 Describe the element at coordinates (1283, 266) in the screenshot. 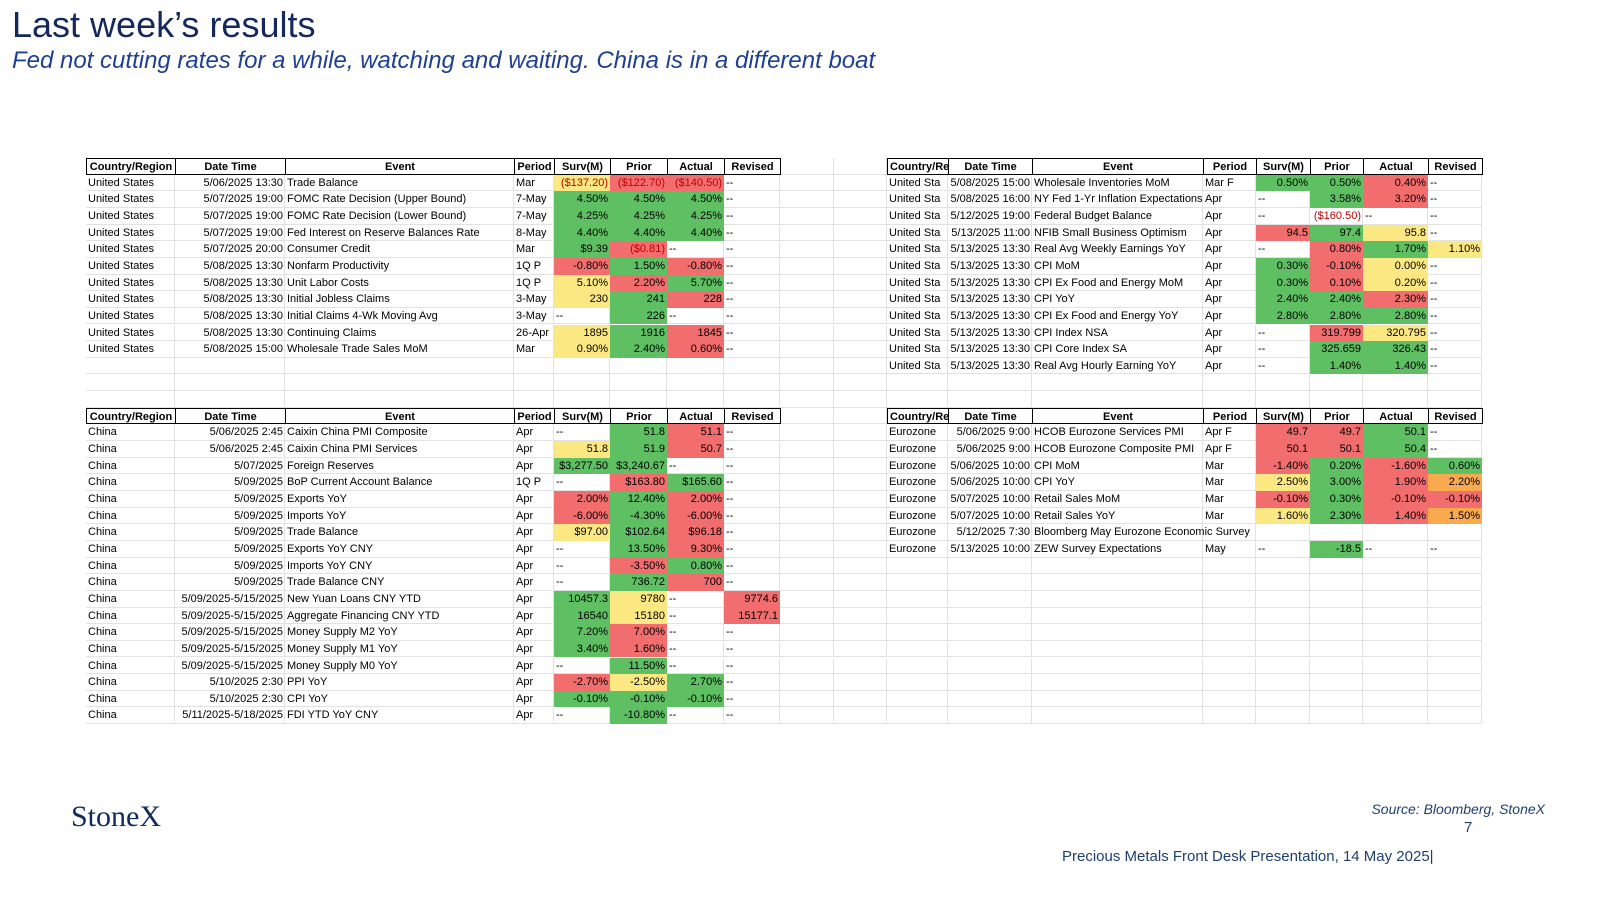

I see `table-cell: 0.30%` at that location.